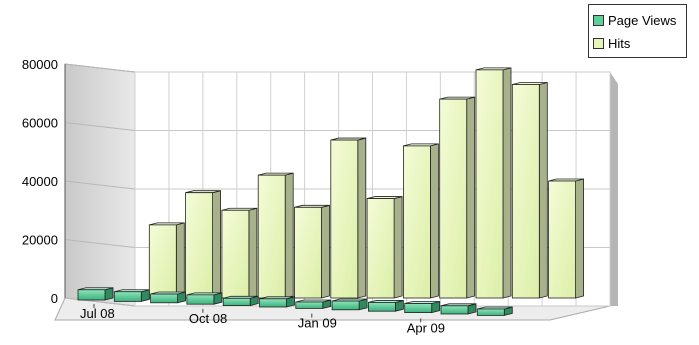 The image size is (699, 345). Describe the element at coordinates (637, 31) in the screenshot. I see `legend: Page Views Hits` at that location.